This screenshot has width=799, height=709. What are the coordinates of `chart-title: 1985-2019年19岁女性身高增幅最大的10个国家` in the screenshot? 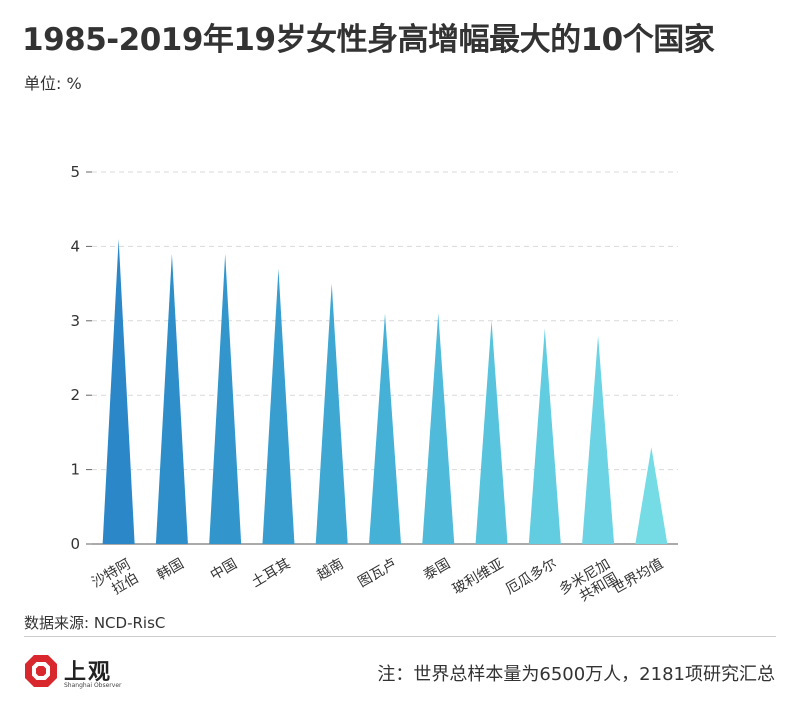 It's located at (368, 40).